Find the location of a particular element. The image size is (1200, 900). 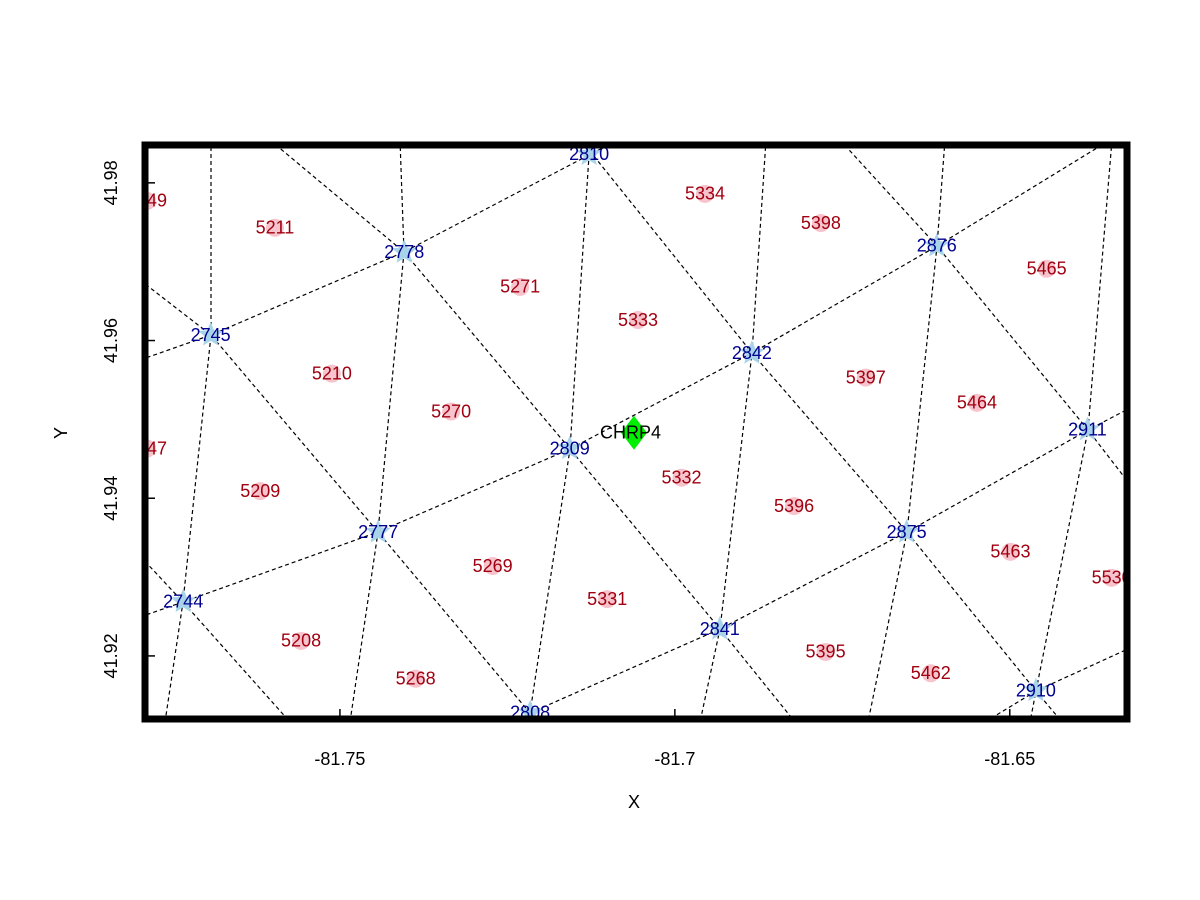

point-label: 5463 is located at coordinates (1010, 552).